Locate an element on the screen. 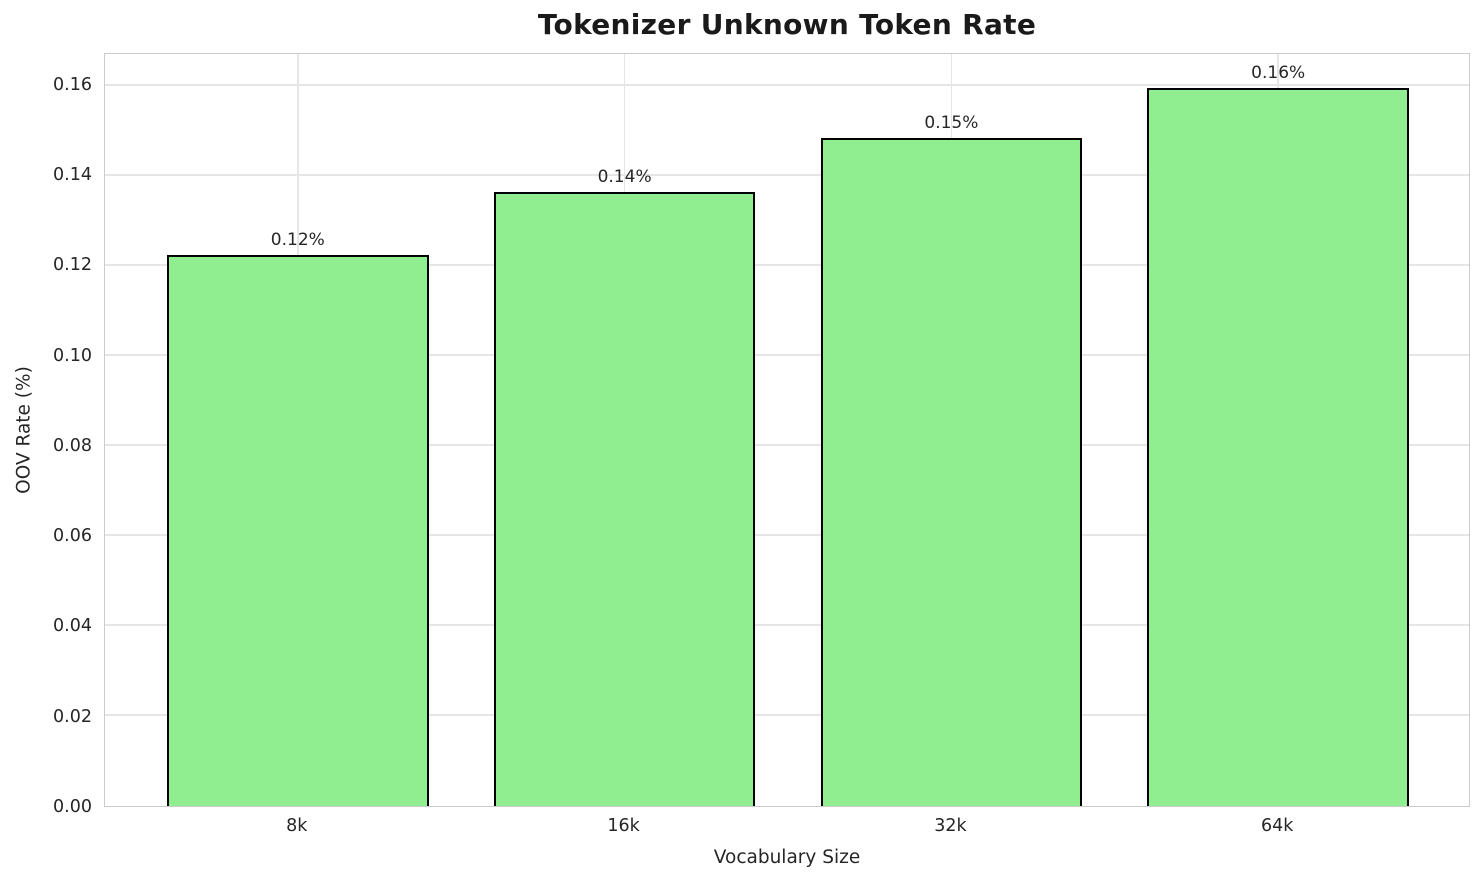 Image resolution: width=1484 pixels, height=885 pixels. x-tick-label: 16k is located at coordinates (623, 826).